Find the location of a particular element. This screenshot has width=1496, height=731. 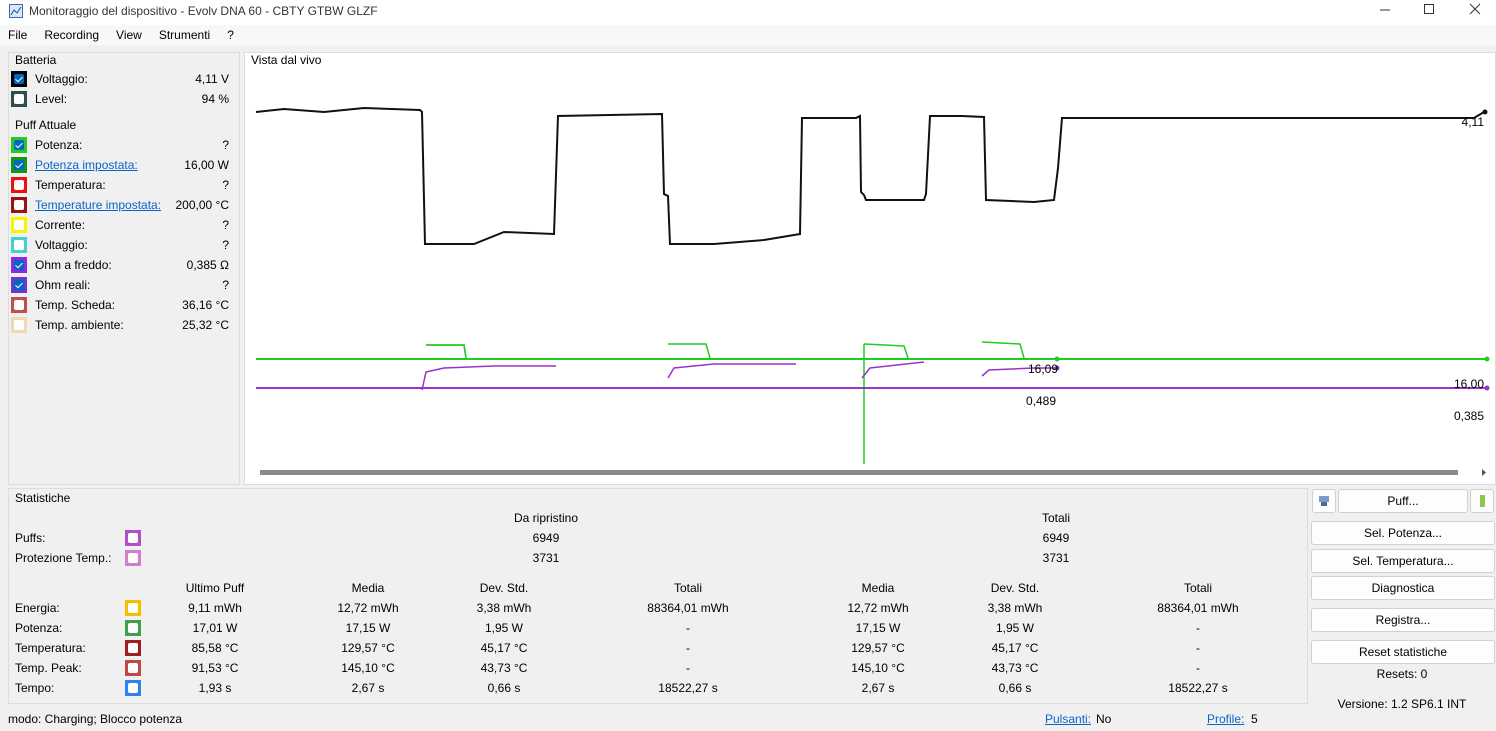

menu-item: ? is located at coordinates (230, 35).